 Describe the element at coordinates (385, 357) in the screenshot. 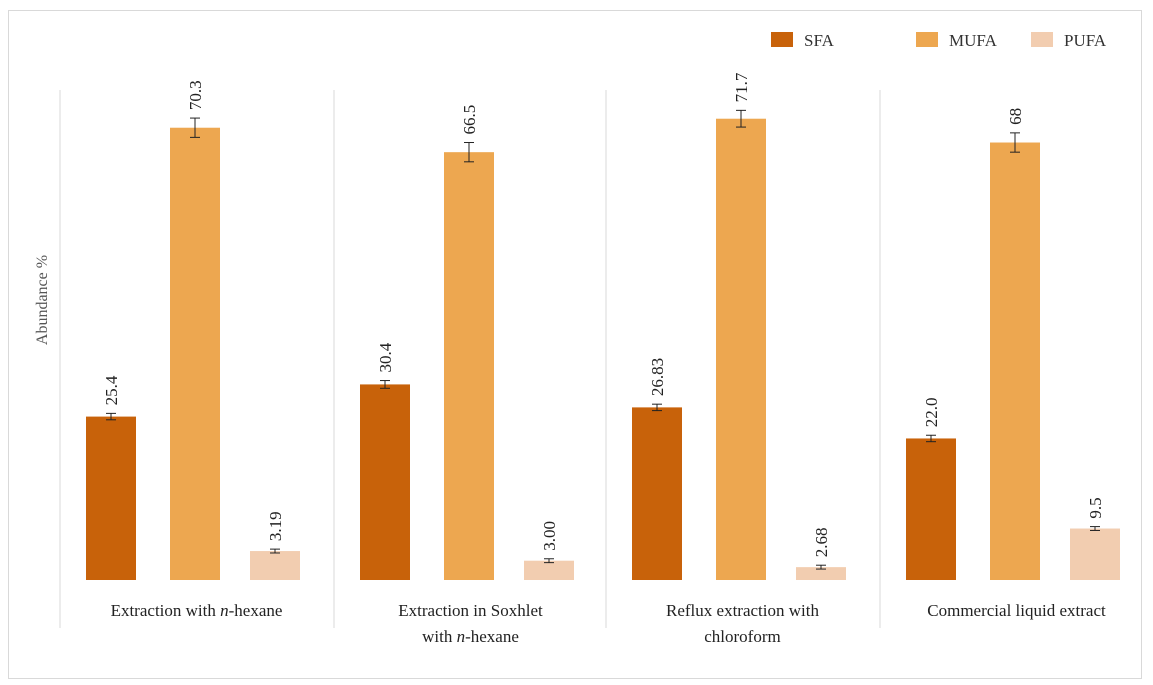

I see `data-label: 30.4` at that location.